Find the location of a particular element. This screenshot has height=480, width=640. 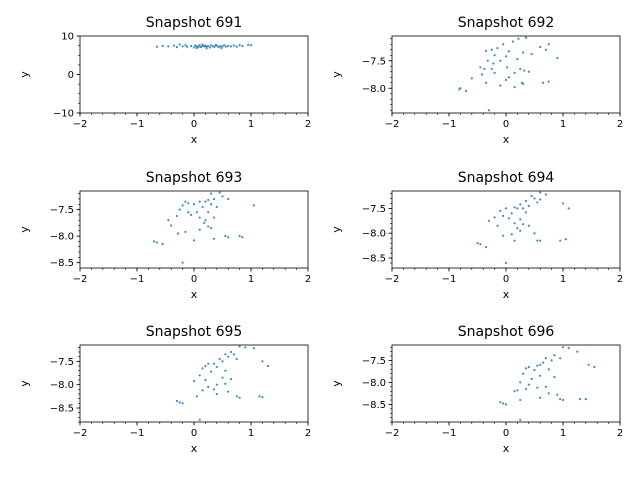

subplot-title: Snapshot 694 is located at coordinates (506, 178).